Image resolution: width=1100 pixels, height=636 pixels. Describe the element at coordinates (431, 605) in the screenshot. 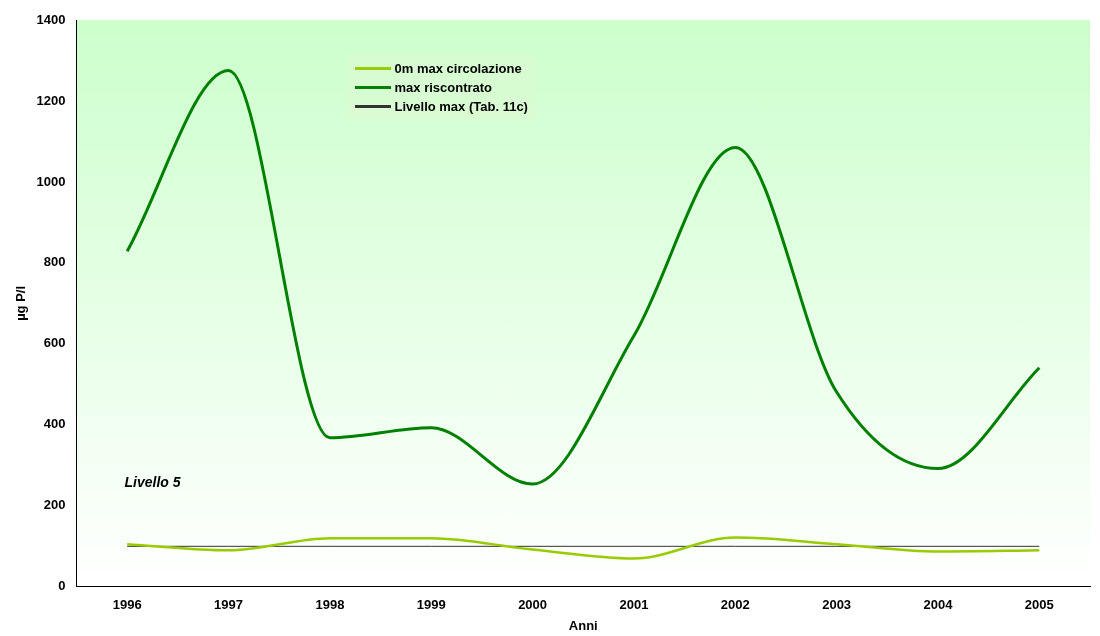

I see `x-tick-label: 1999` at that location.